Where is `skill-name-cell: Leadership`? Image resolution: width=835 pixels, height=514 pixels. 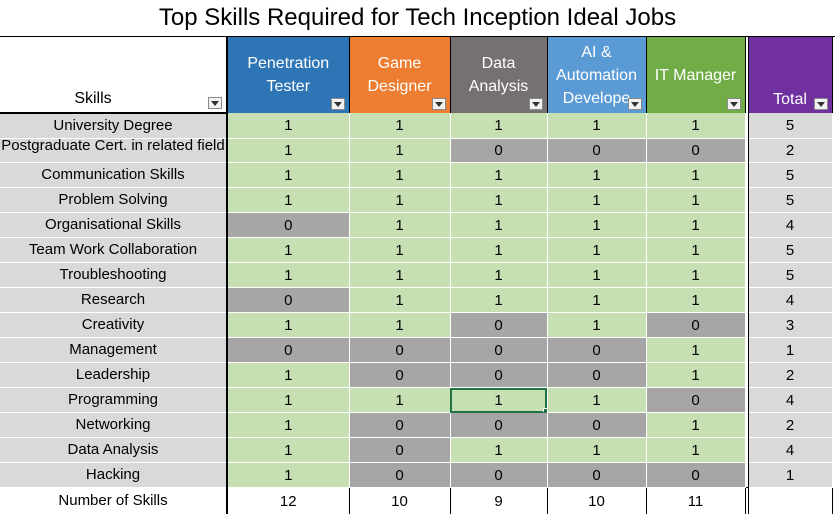
skill-name-cell: Leadership is located at coordinates (114, 375).